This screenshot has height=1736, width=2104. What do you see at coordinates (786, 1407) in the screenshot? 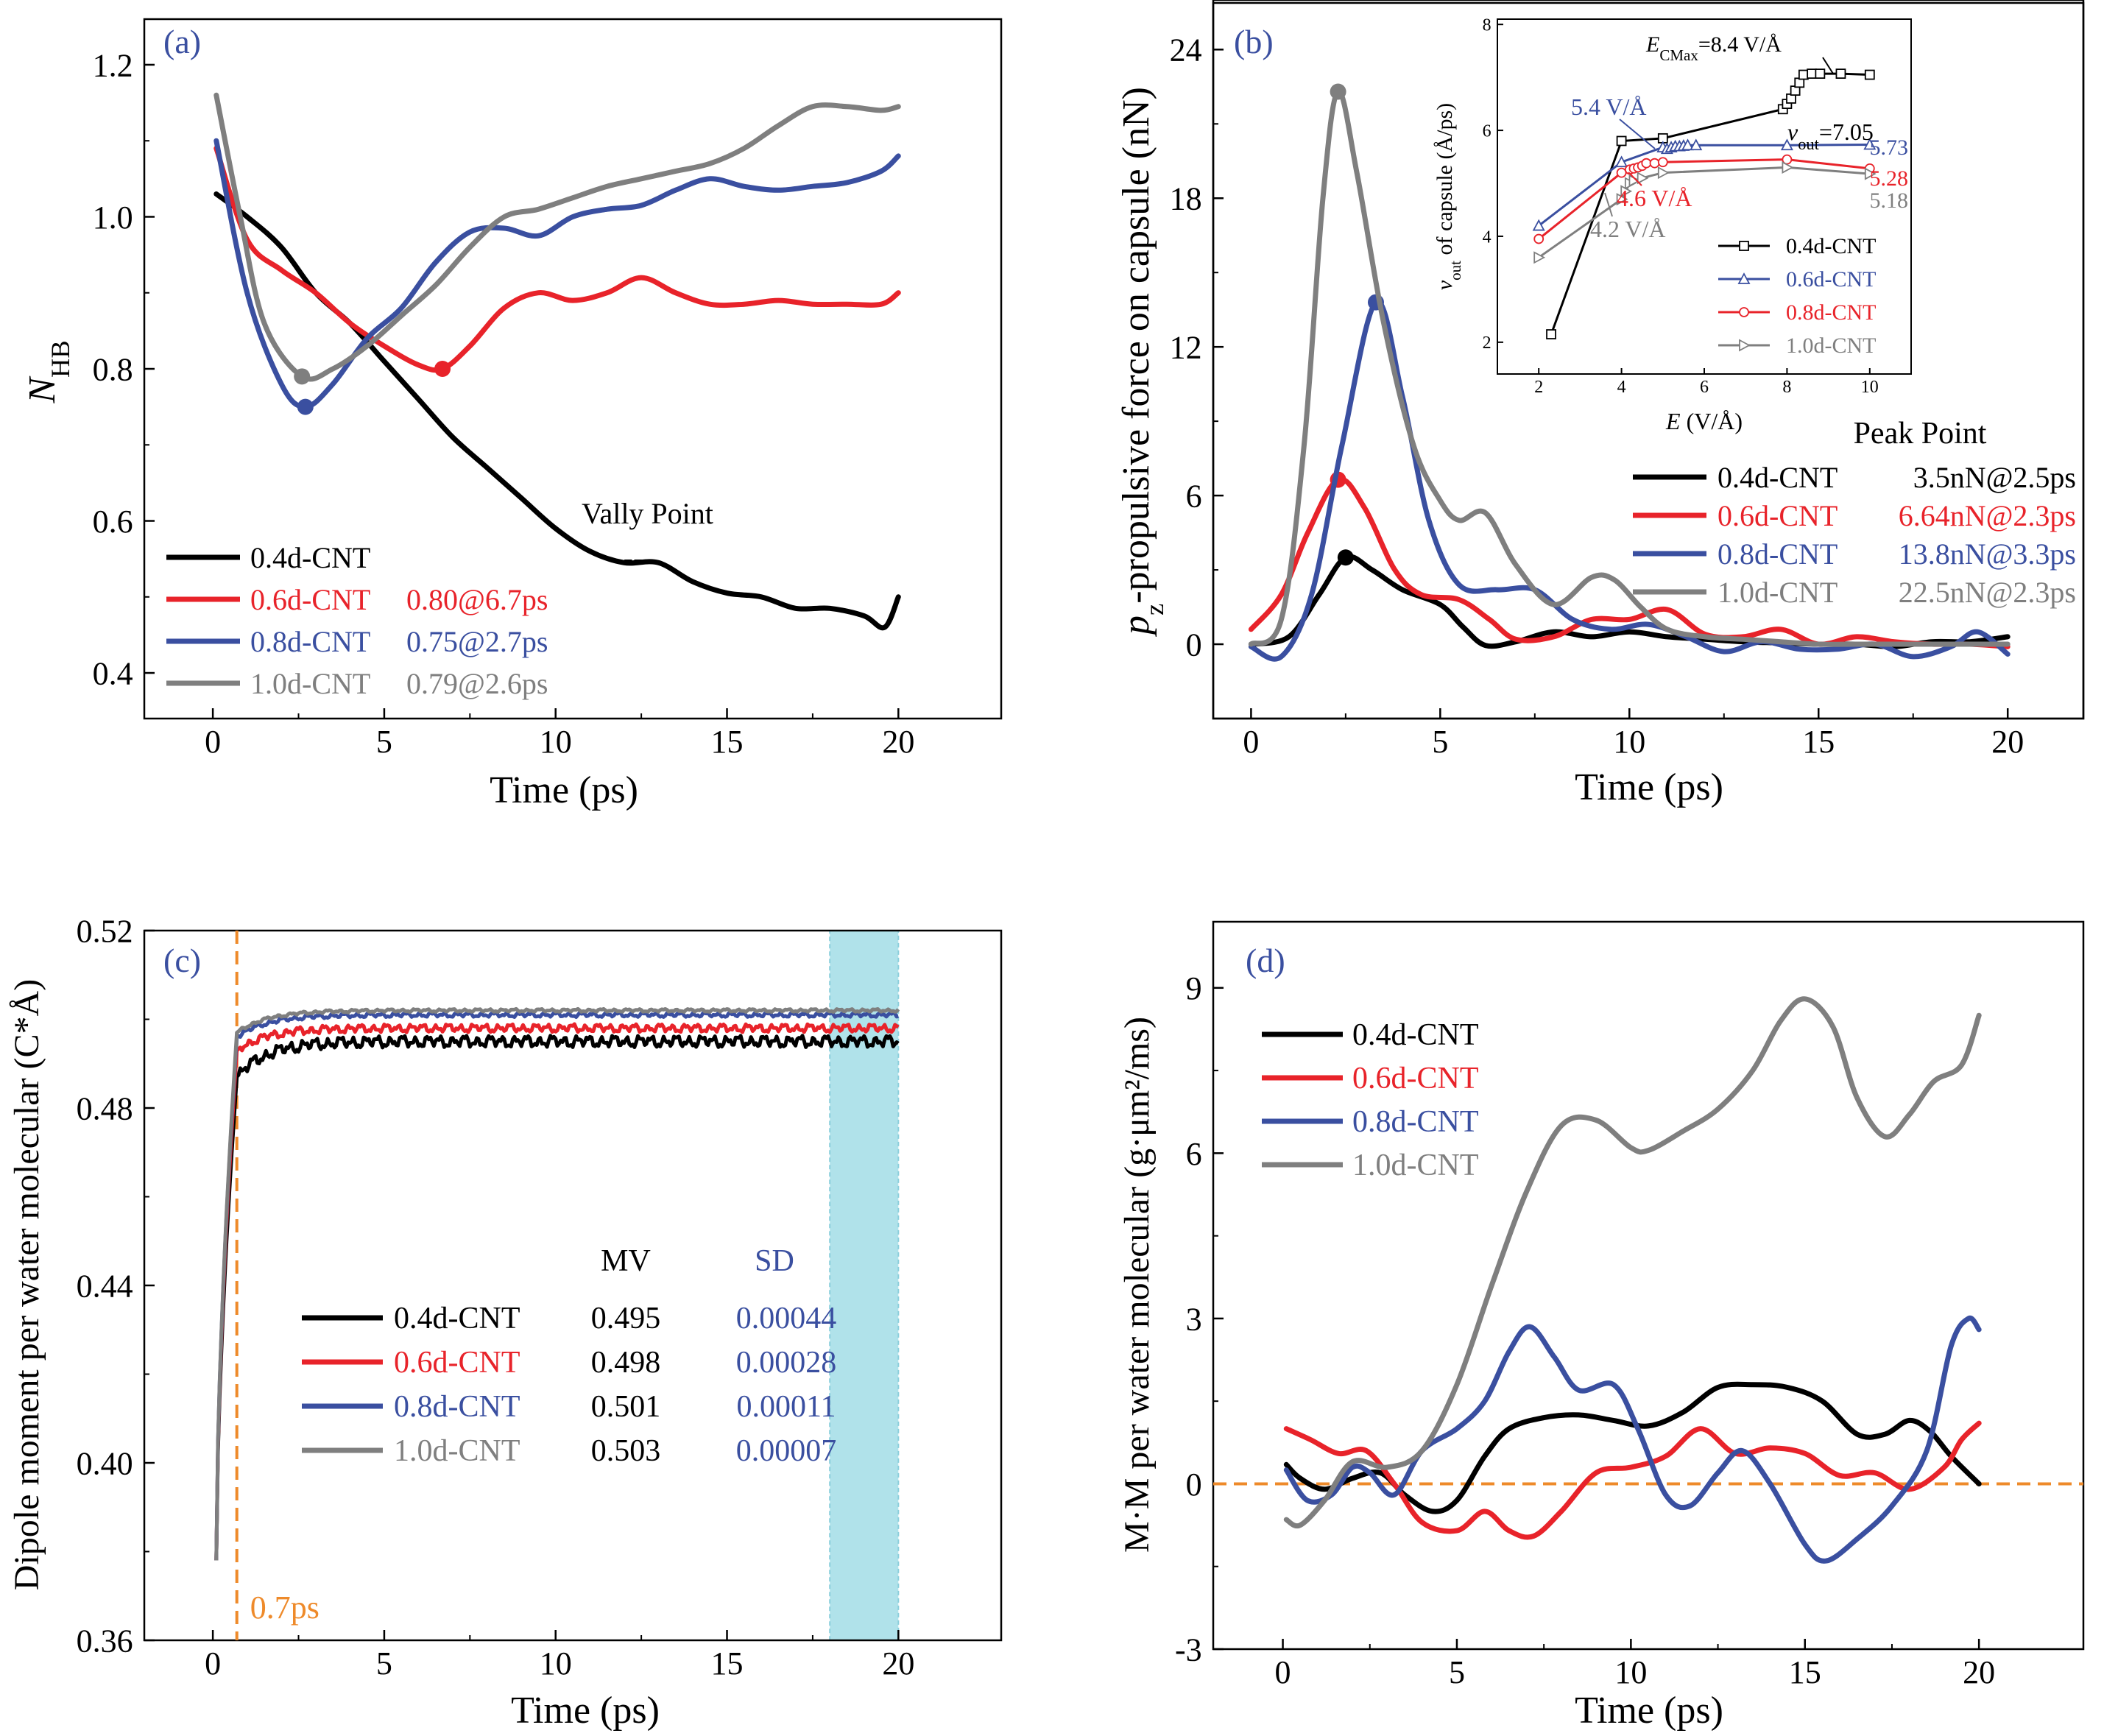
I see `sd-value: 0.00011` at bounding box center [786, 1407].